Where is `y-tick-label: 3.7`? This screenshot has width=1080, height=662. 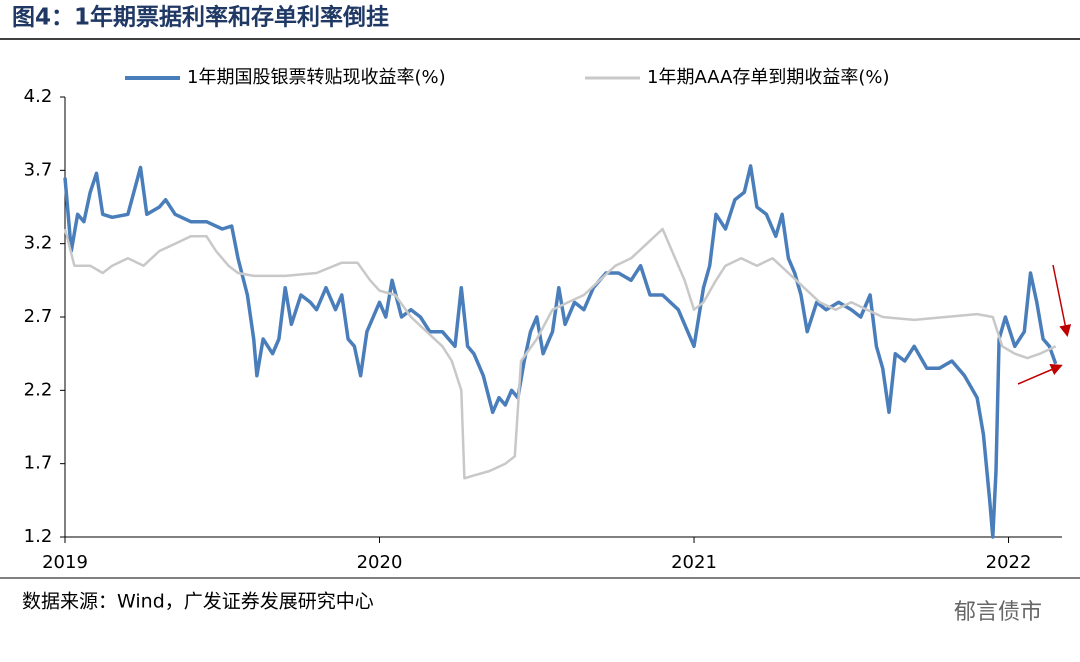 y-tick-label: 3.7 is located at coordinates (38, 169).